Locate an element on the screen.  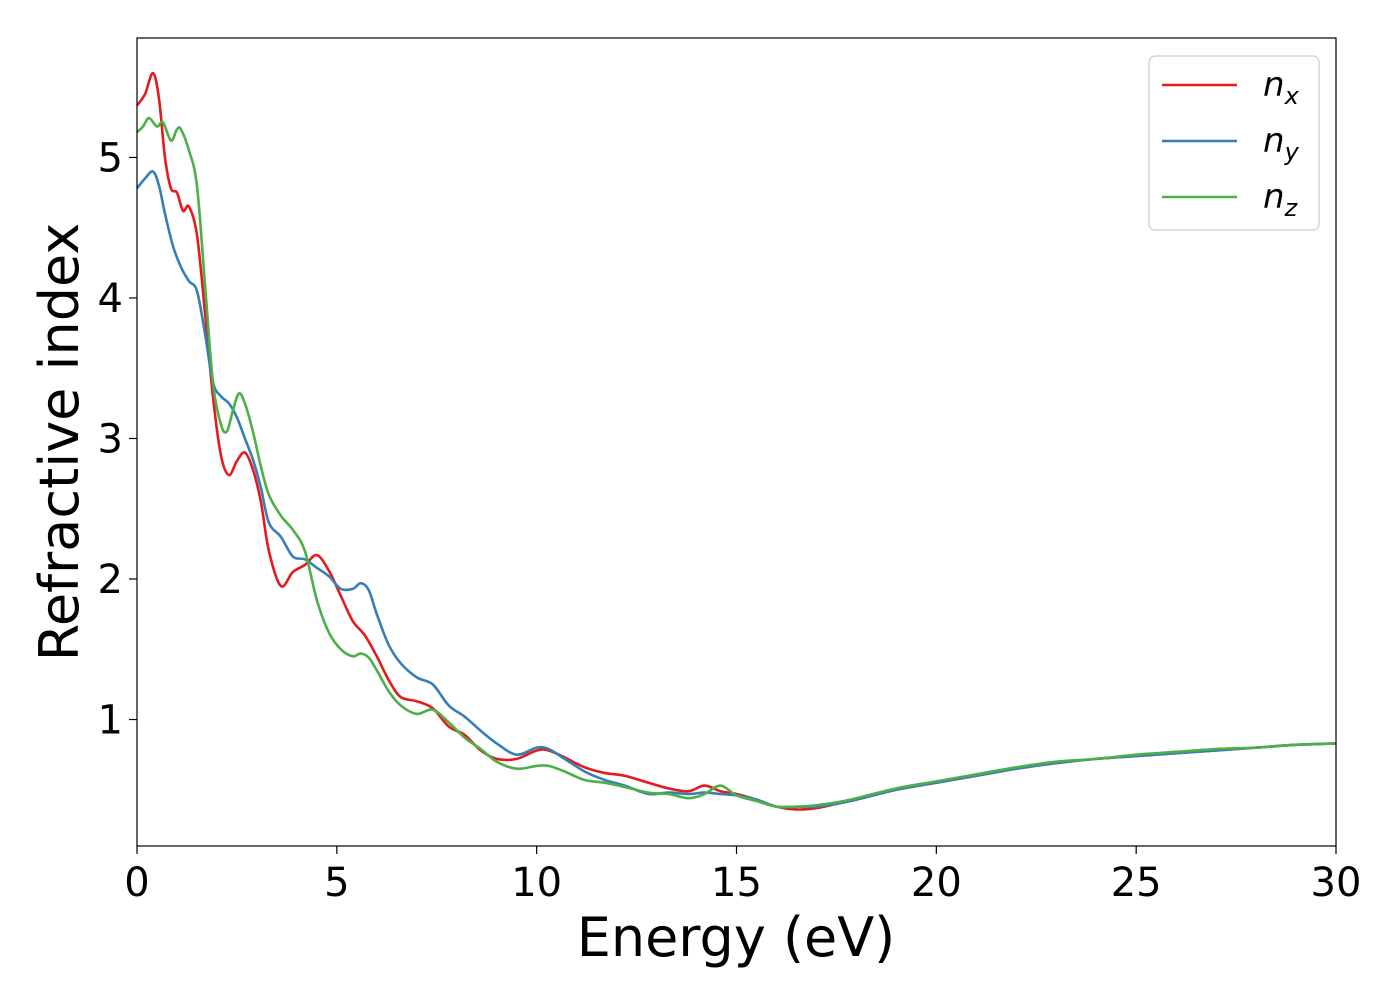
x-tick-label: 5 is located at coordinates (336, 883).